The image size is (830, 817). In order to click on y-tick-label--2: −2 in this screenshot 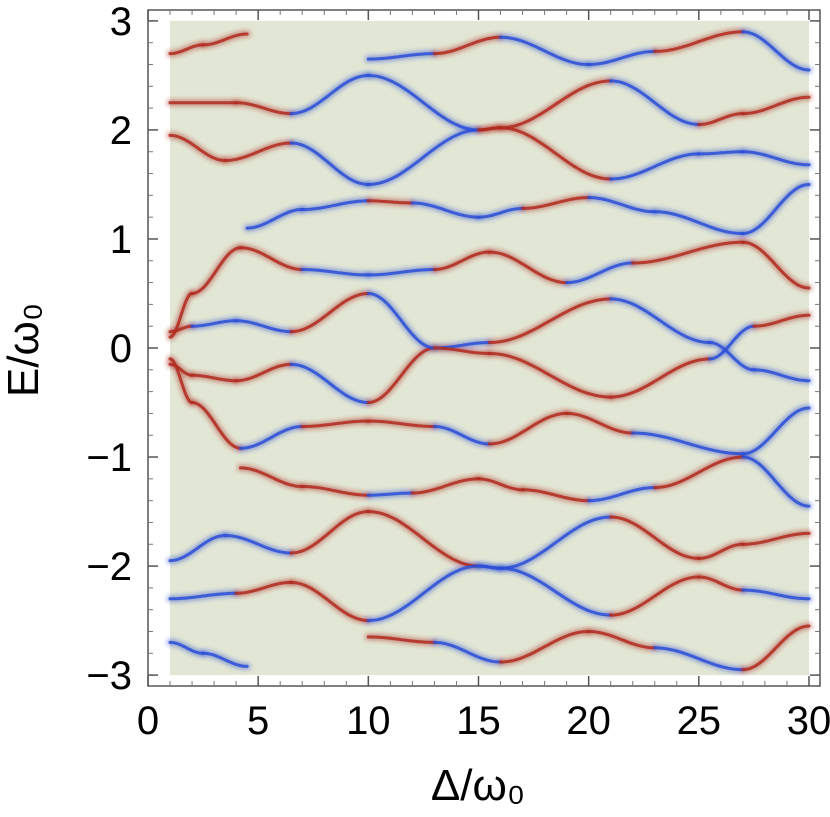, I will do `click(109, 567)`.